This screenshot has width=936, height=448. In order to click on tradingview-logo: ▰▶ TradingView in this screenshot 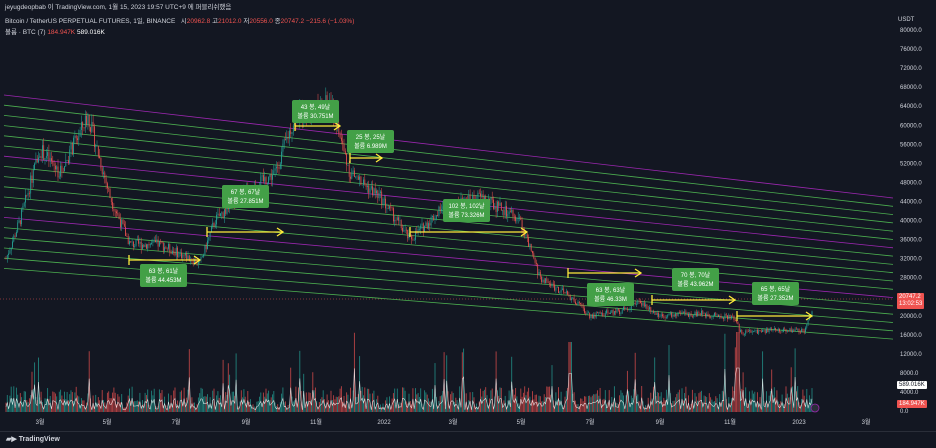, I will do `click(33, 439)`.